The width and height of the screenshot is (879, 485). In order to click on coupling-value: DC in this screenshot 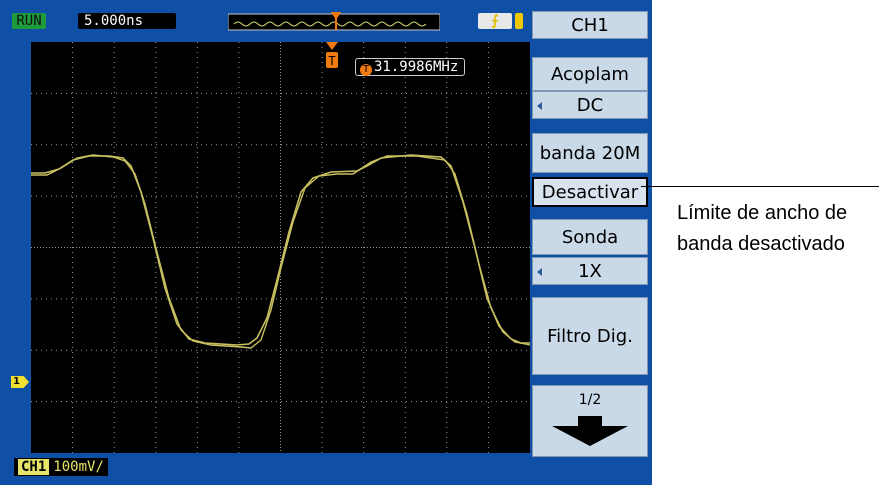, I will do `click(590, 105)`.